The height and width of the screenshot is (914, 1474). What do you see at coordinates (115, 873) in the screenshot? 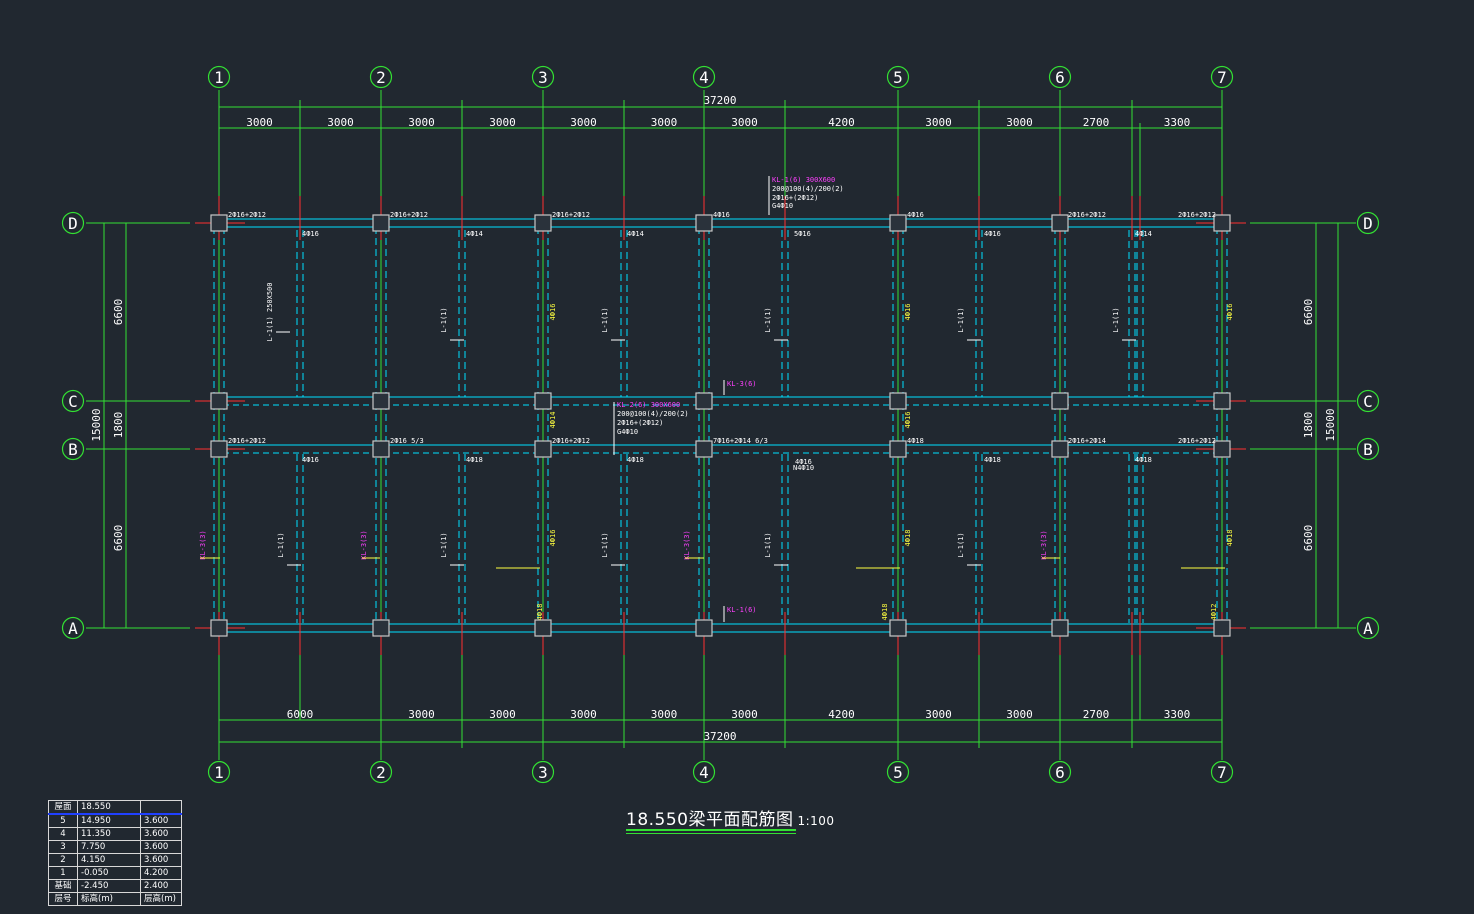
I see `level-row: 1 -0.050 4.200` at bounding box center [115, 873].